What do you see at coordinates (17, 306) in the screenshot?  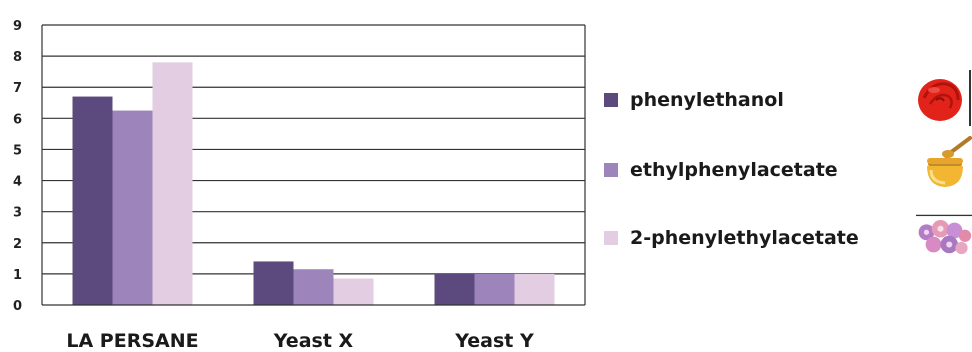 I see `y-tick-label: 0` at bounding box center [17, 306].